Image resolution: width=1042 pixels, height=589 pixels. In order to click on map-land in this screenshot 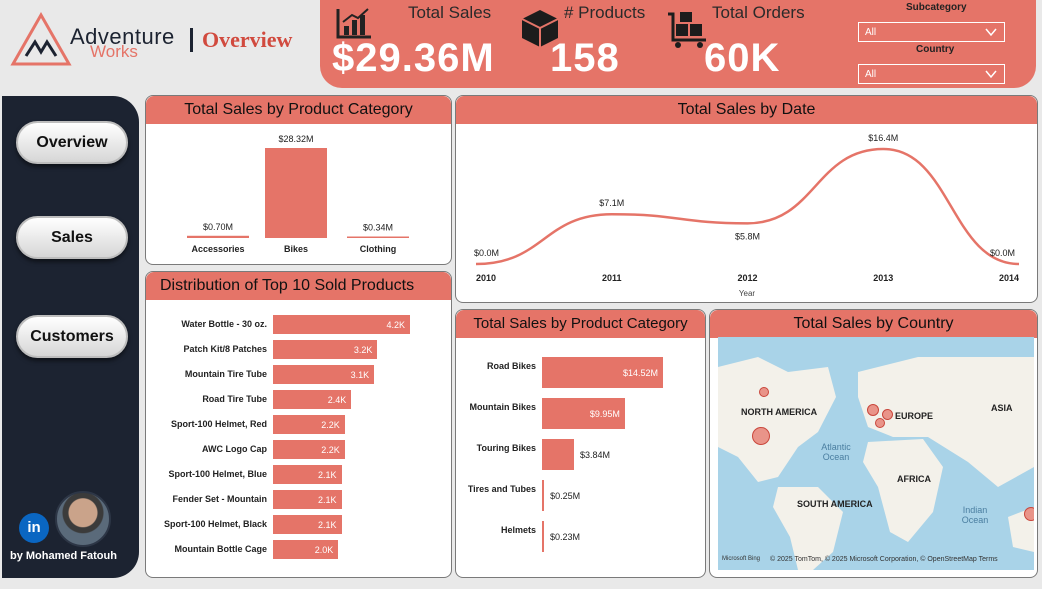, I will do `click(876, 463)`.